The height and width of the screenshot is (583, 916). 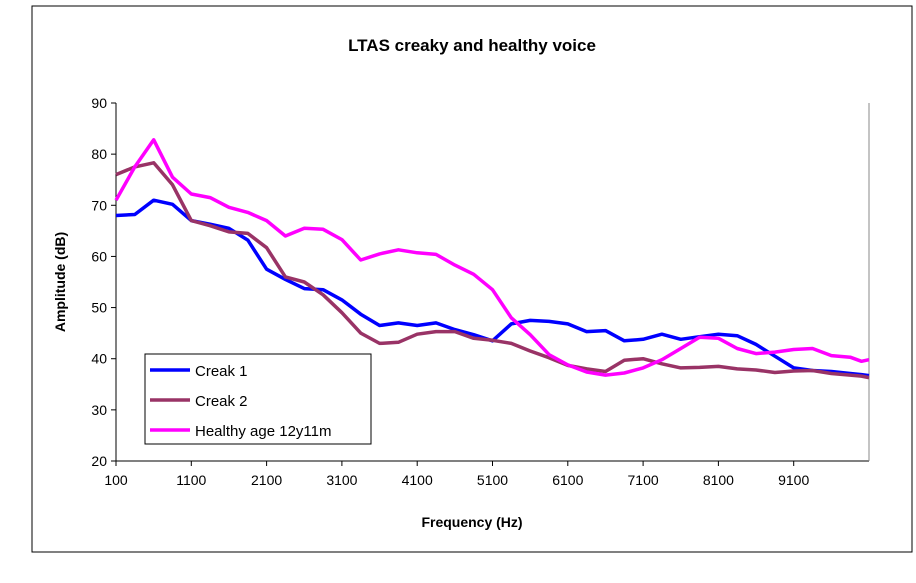 What do you see at coordinates (258, 399) in the screenshot?
I see `legend: Creak 1 Creak 2 Healthy age 12y11m` at bounding box center [258, 399].